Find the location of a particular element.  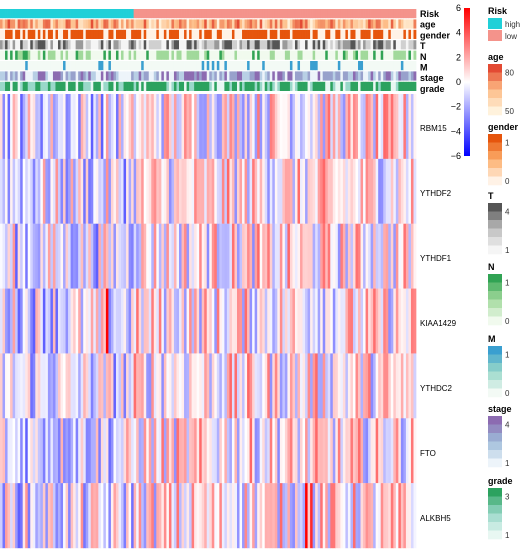

track-label-m: M is located at coordinates (424, 68).